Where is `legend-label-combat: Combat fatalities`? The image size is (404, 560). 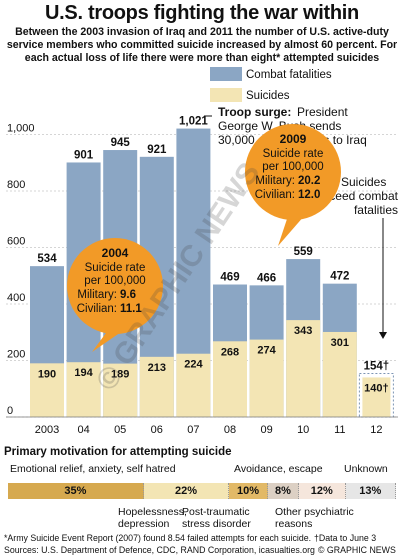
legend-label-combat: Combat fatalities is located at coordinates (289, 75).